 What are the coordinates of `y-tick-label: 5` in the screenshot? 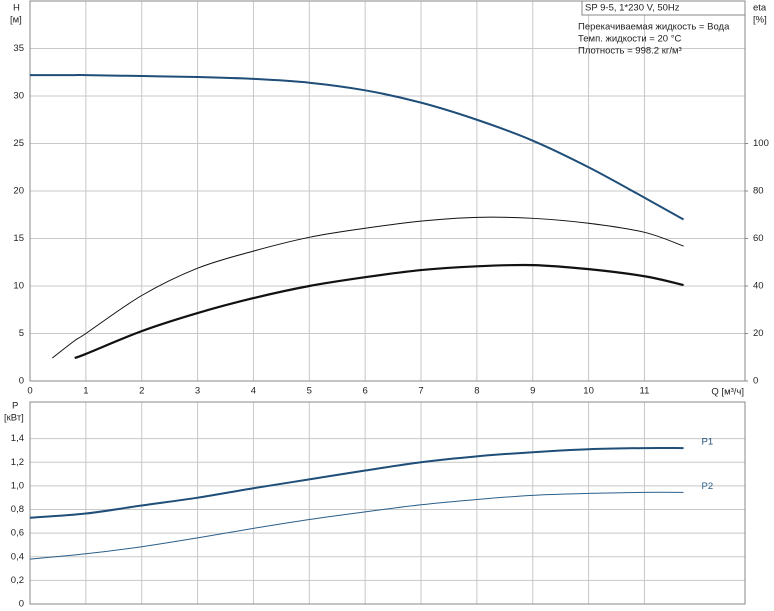 It's located at (21, 333).